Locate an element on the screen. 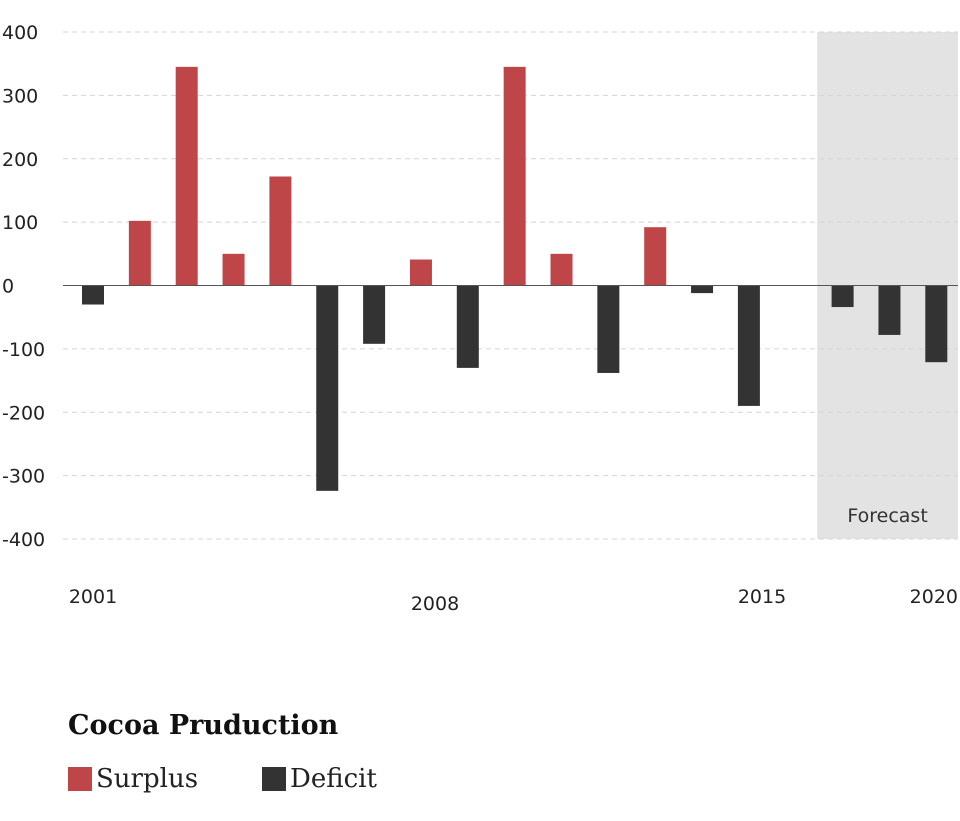 The height and width of the screenshot is (821, 960). bar-surplus-2010 is located at coordinates (514, 176).